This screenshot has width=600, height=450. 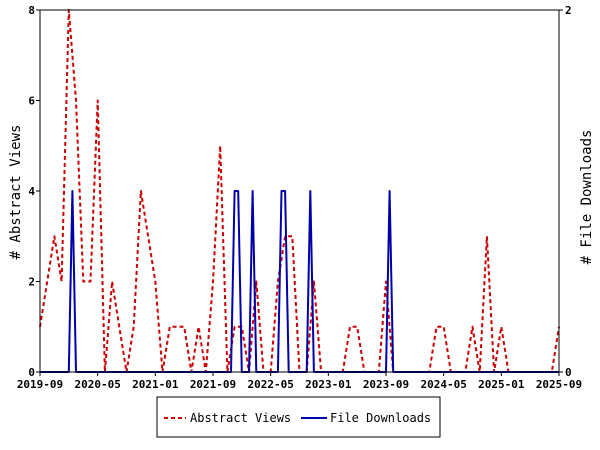 I want to click on y-left-tick-label: 4, so click(x=31, y=191).